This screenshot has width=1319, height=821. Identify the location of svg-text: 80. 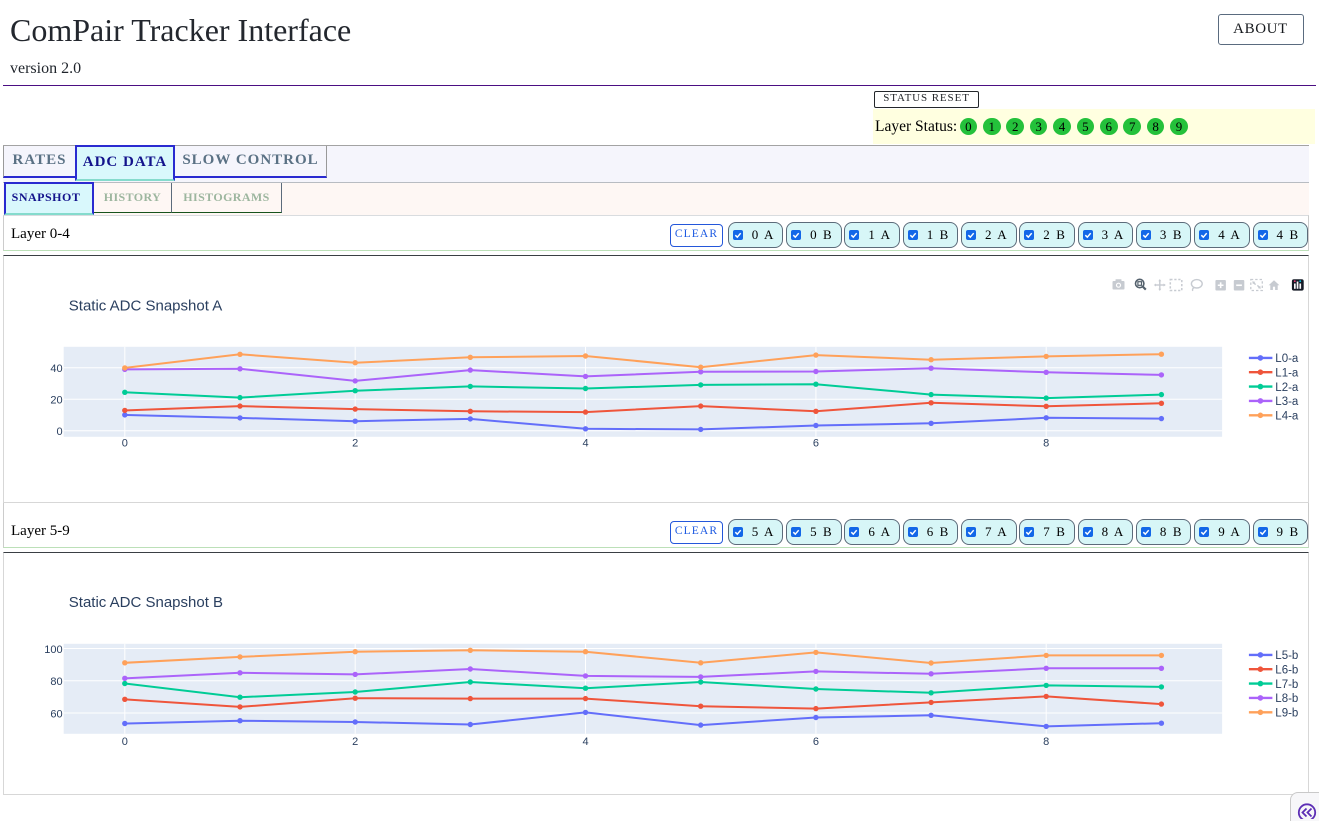
(56, 682).